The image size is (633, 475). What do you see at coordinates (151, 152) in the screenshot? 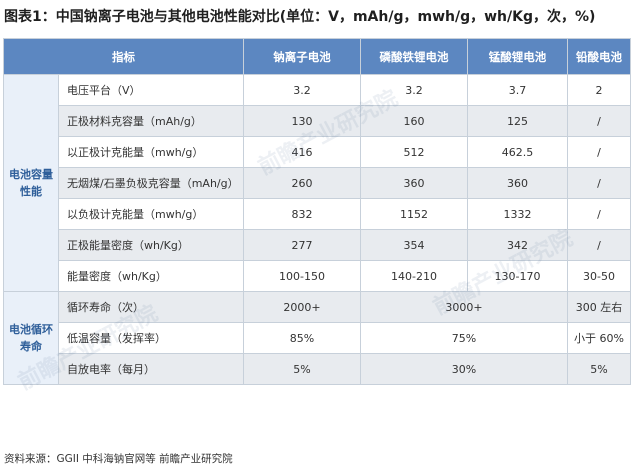
I see `row-label: 以正极计克能量（mwh/g）` at bounding box center [151, 152].